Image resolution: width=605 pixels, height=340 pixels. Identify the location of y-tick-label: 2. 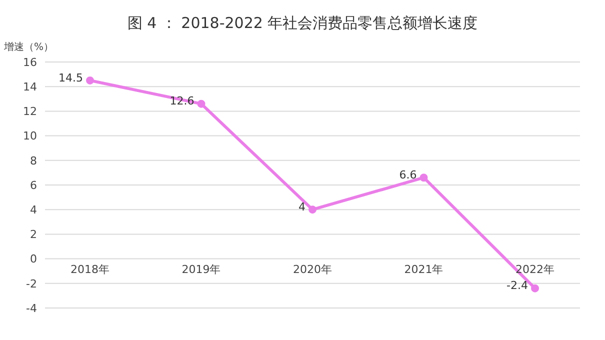
(33, 235).